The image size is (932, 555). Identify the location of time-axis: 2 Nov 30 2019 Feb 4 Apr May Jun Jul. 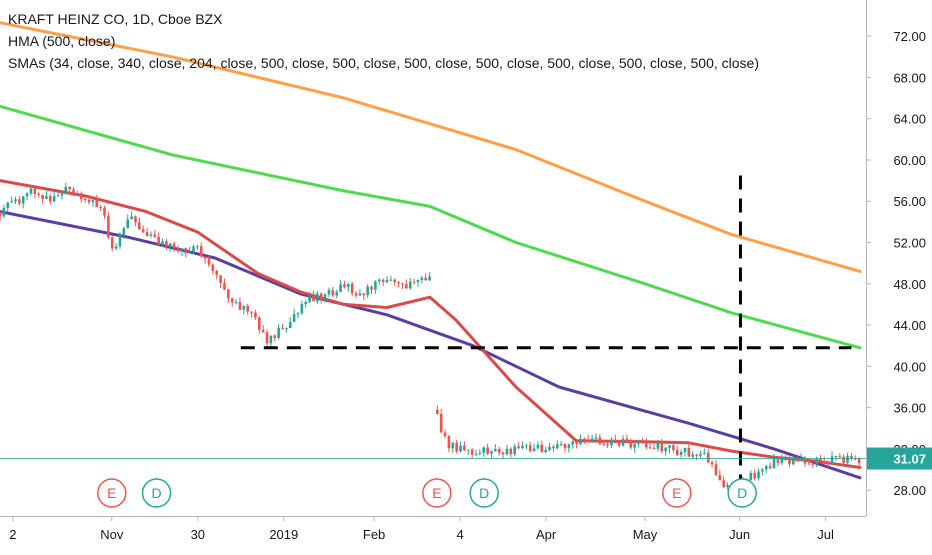
(433, 529).